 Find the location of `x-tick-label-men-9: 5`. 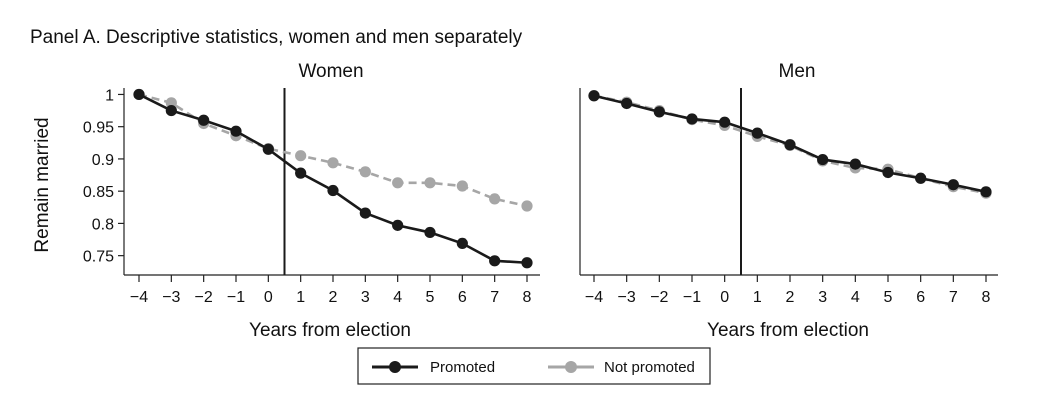

x-tick-label-men-9: 5 is located at coordinates (888, 297).